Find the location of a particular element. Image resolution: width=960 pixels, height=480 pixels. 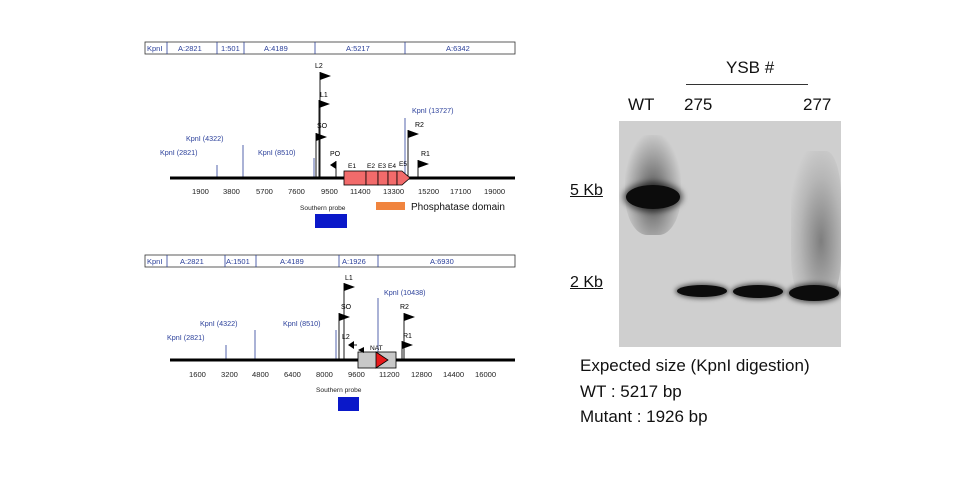

bottom-tick: 14400 is located at coordinates (453, 374).